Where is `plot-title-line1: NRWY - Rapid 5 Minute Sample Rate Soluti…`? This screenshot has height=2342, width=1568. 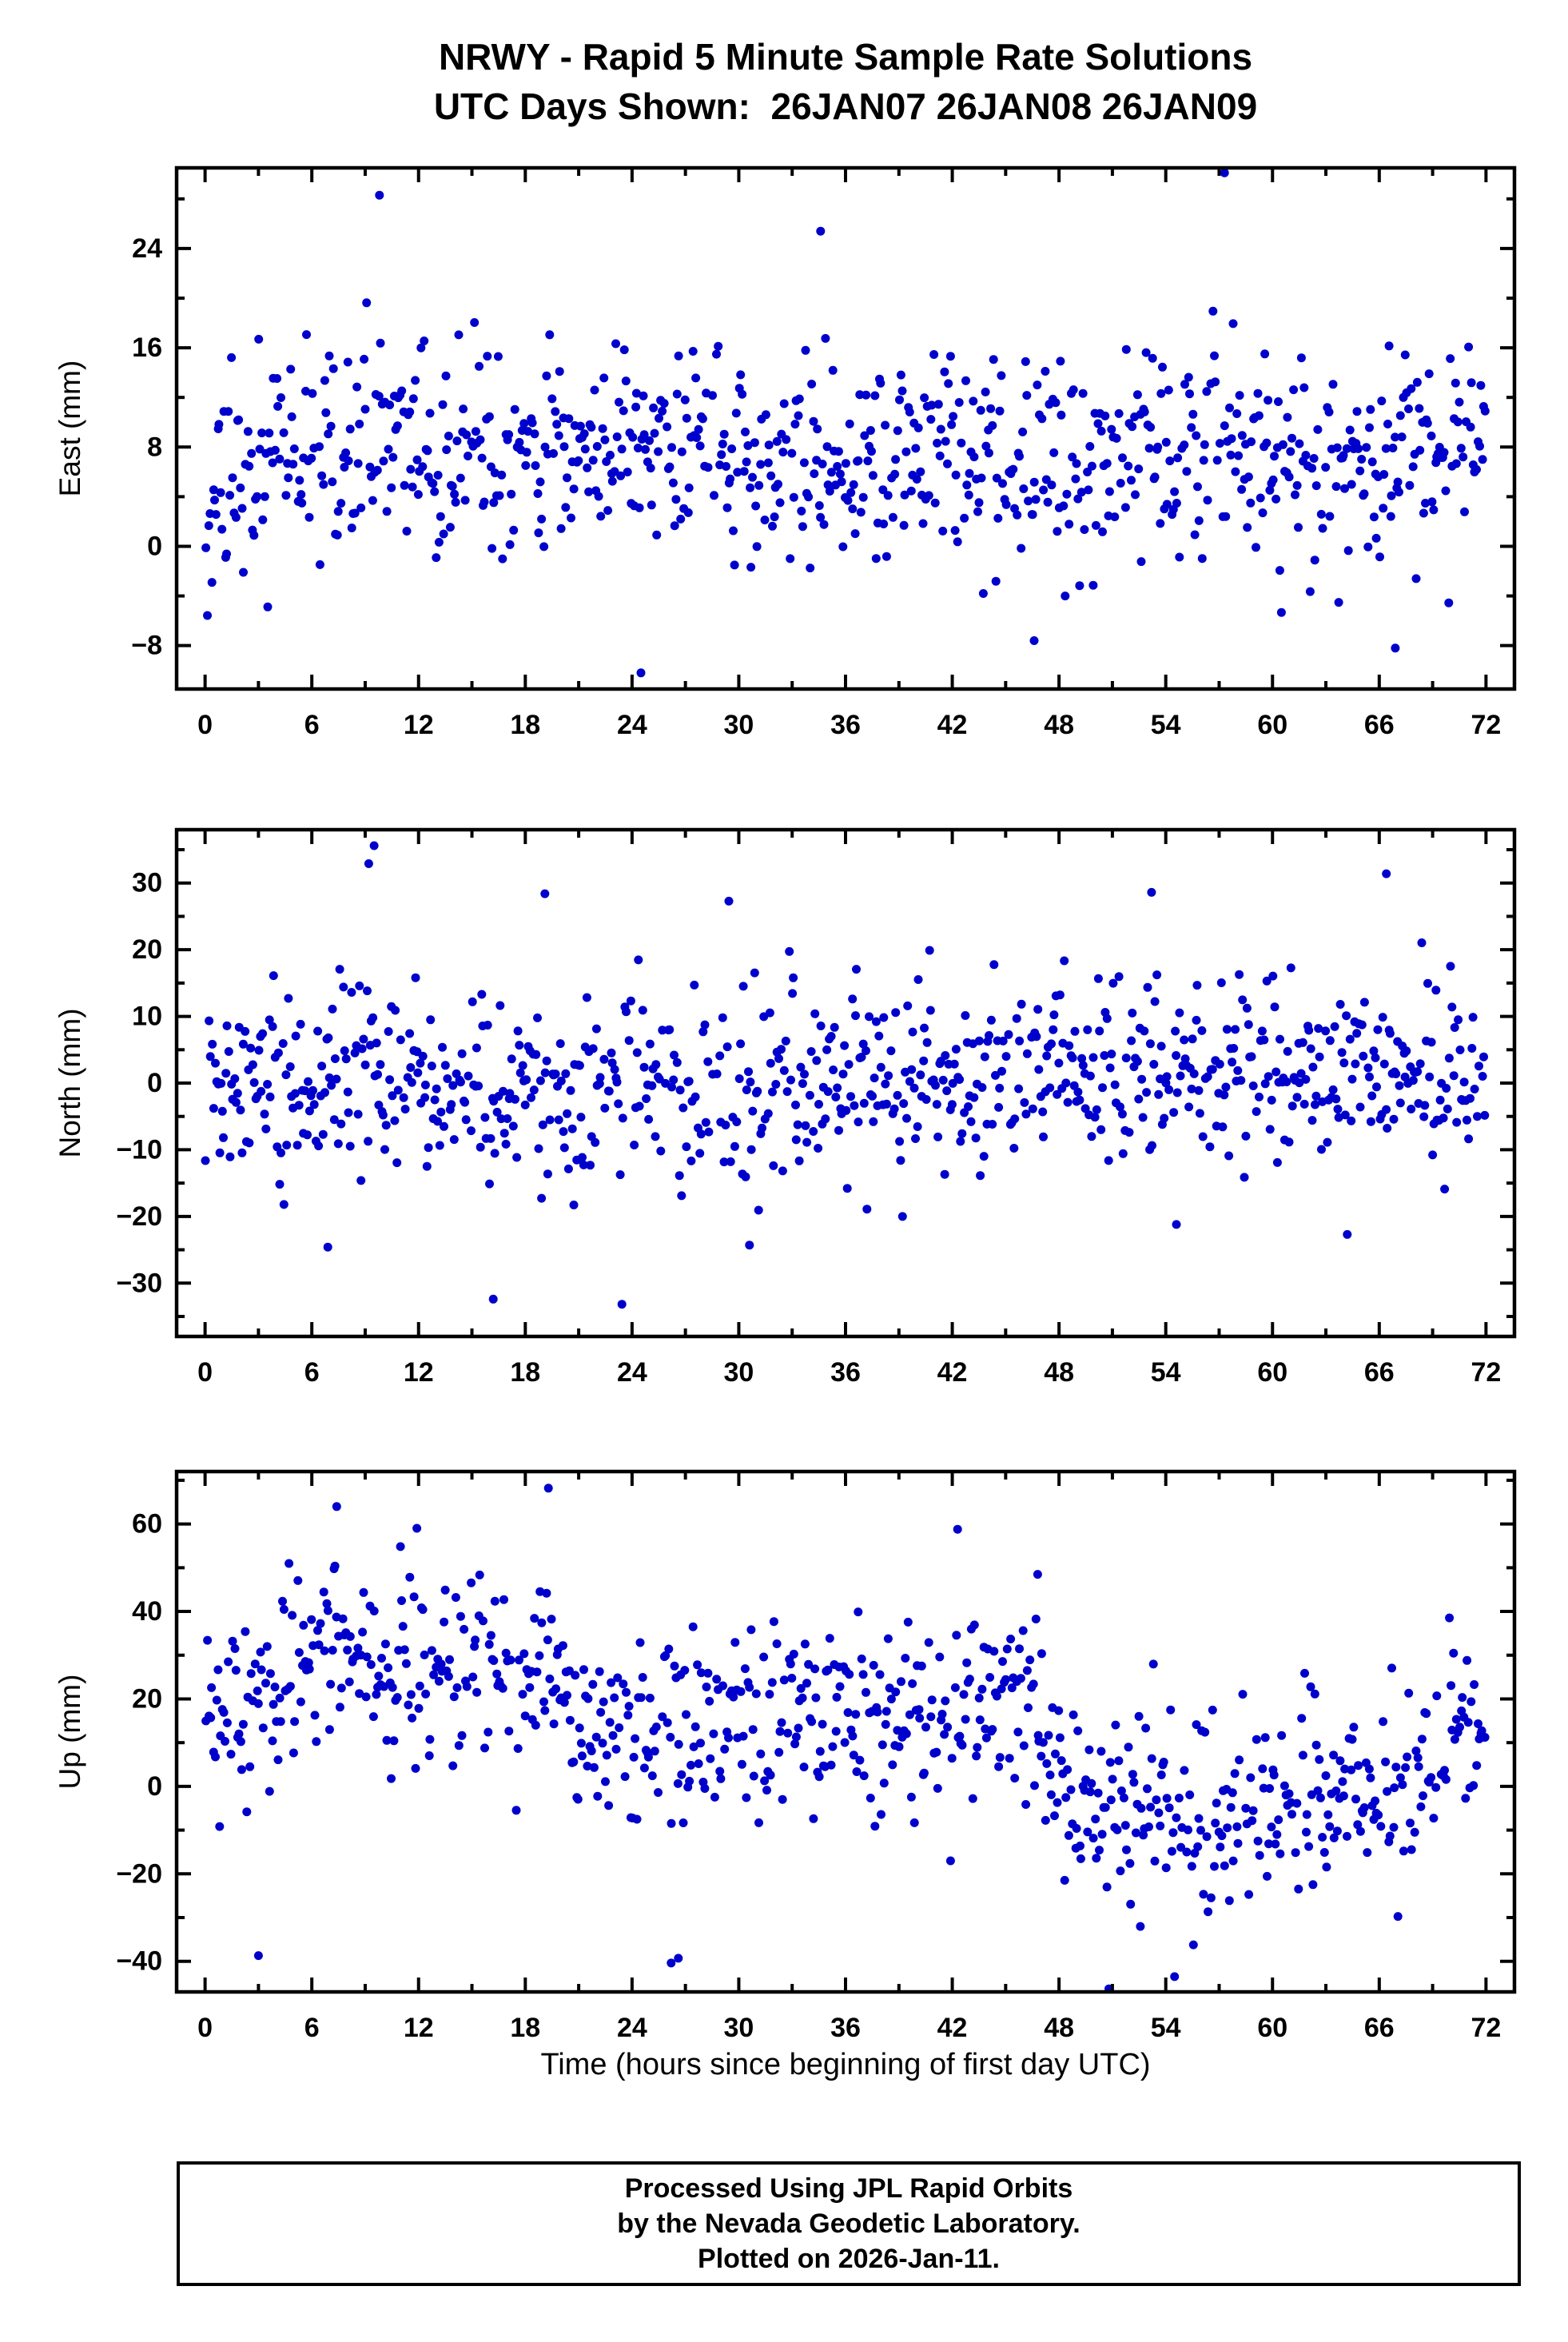 plot-title-line1: NRWY - Rapid 5 Minute Sample Rate Soluti… is located at coordinates (845, 57).